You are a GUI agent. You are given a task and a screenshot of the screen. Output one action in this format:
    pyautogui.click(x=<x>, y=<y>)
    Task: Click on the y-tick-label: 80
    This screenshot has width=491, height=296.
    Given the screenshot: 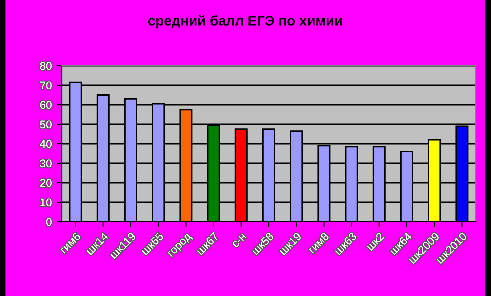 What is the action you would take?
    pyautogui.click(x=46, y=66)
    